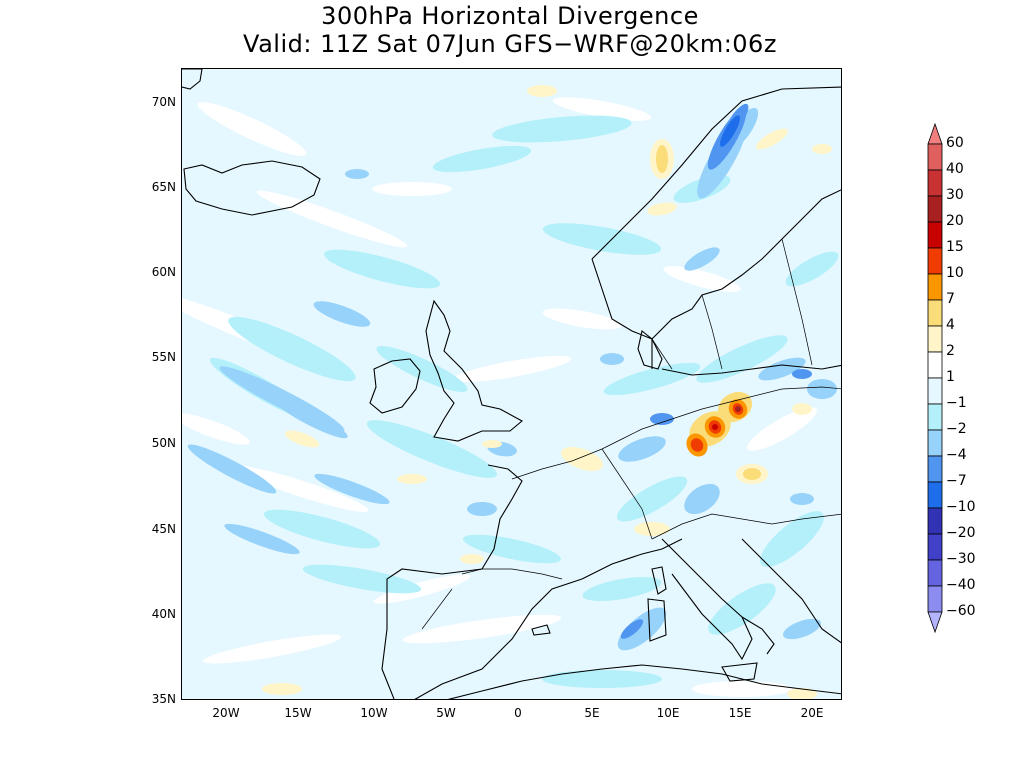 The width and height of the screenshot is (1024, 768). What do you see at coordinates (956, 429) in the screenshot?
I see `colorbar-tick-label: −2` at bounding box center [956, 429].